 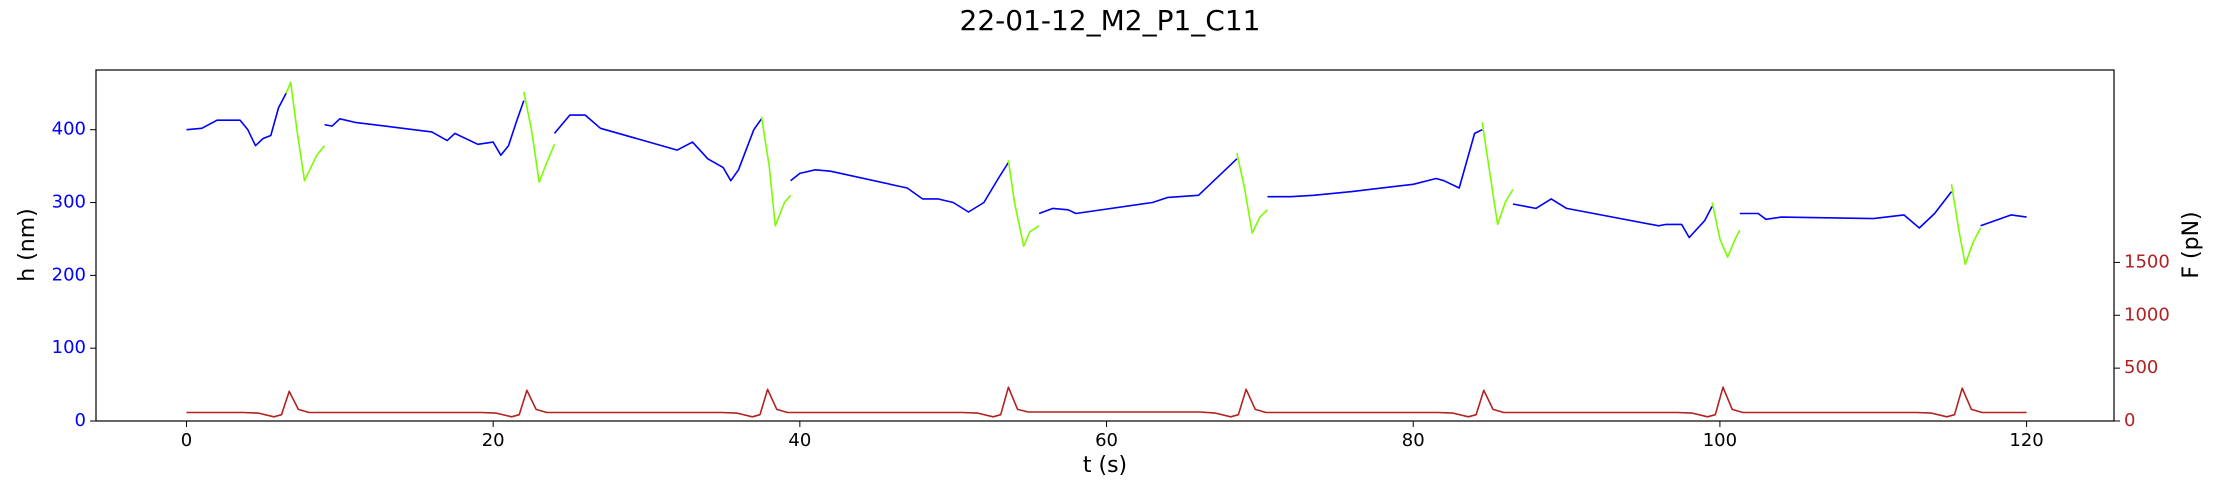 I want to click on x-tick-label: 20, so click(x=493, y=440).